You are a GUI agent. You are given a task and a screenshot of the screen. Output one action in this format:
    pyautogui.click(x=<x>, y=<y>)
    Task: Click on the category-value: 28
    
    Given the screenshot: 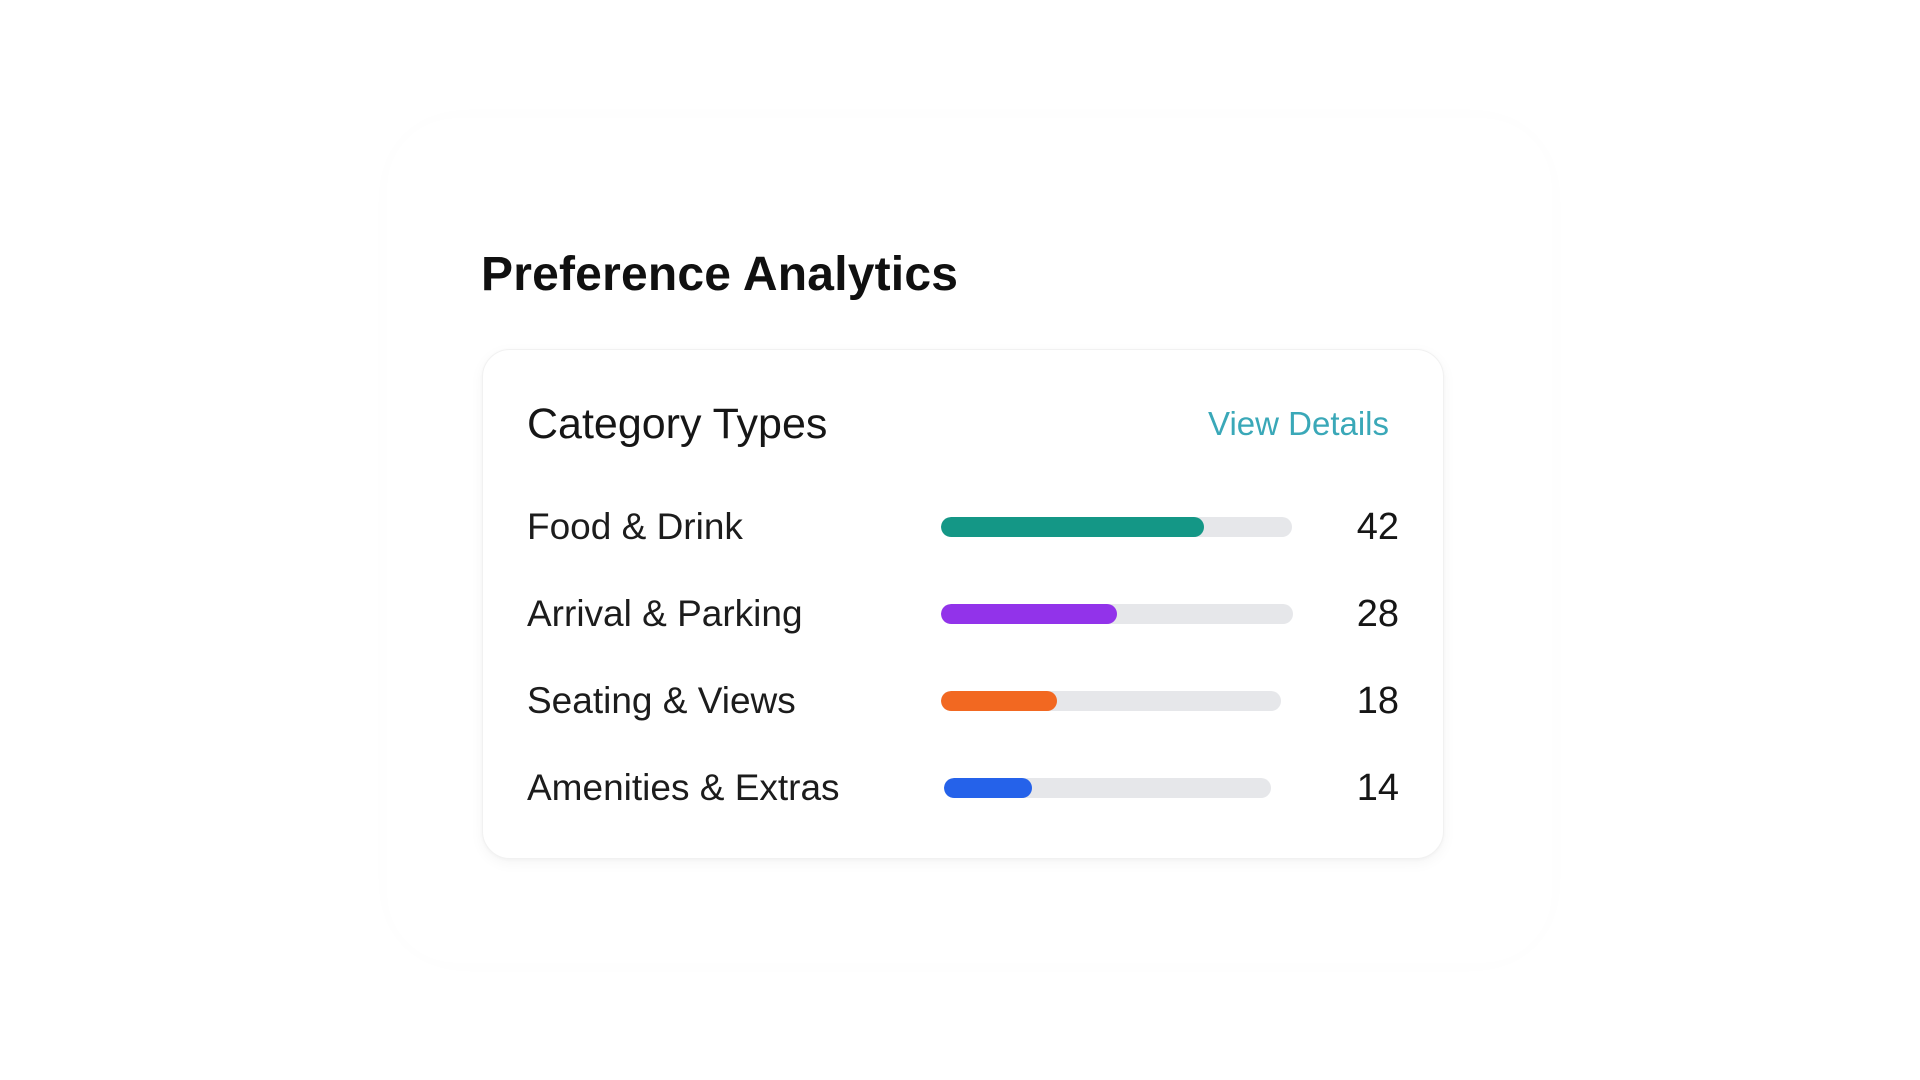 What is the action you would take?
    pyautogui.click(x=1377, y=614)
    